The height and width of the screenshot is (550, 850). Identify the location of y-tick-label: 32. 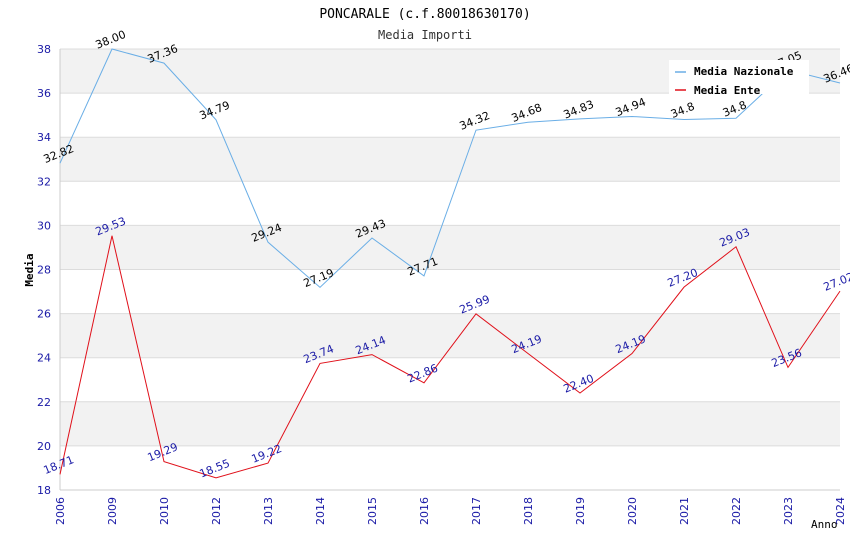
(44, 181).